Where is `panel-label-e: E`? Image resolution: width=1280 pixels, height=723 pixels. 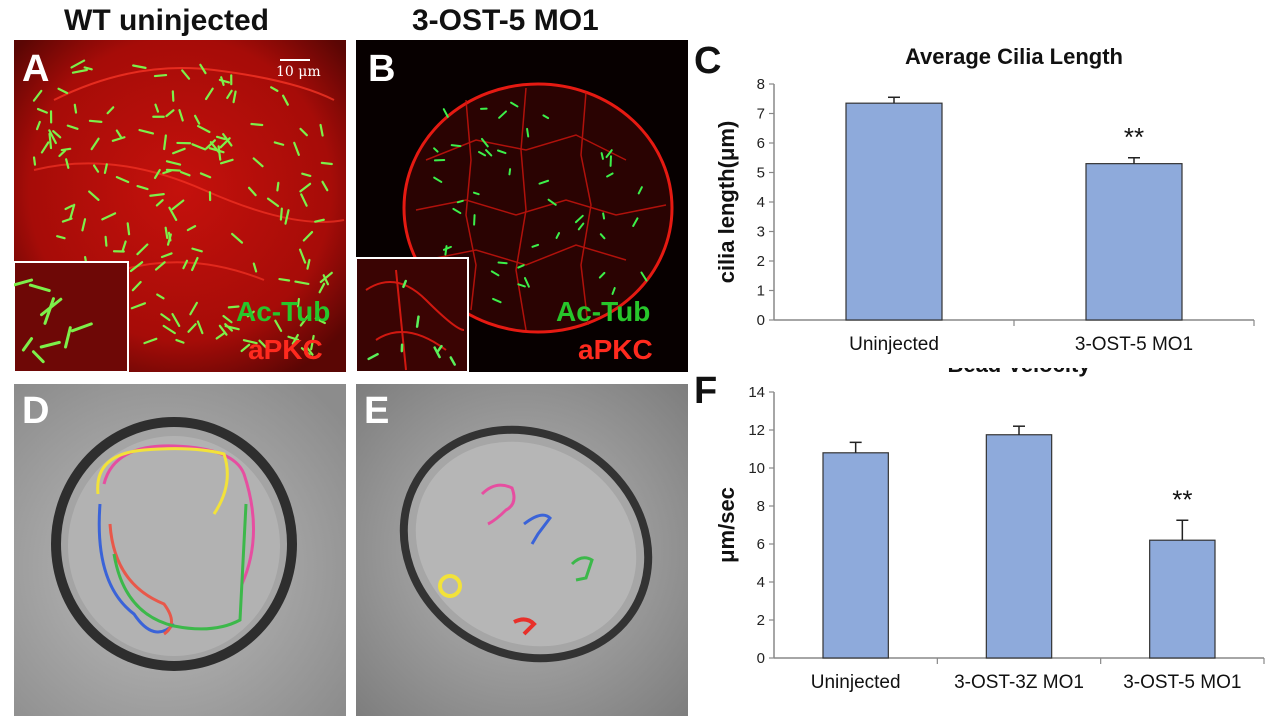
panel-label-e: E is located at coordinates (377, 411).